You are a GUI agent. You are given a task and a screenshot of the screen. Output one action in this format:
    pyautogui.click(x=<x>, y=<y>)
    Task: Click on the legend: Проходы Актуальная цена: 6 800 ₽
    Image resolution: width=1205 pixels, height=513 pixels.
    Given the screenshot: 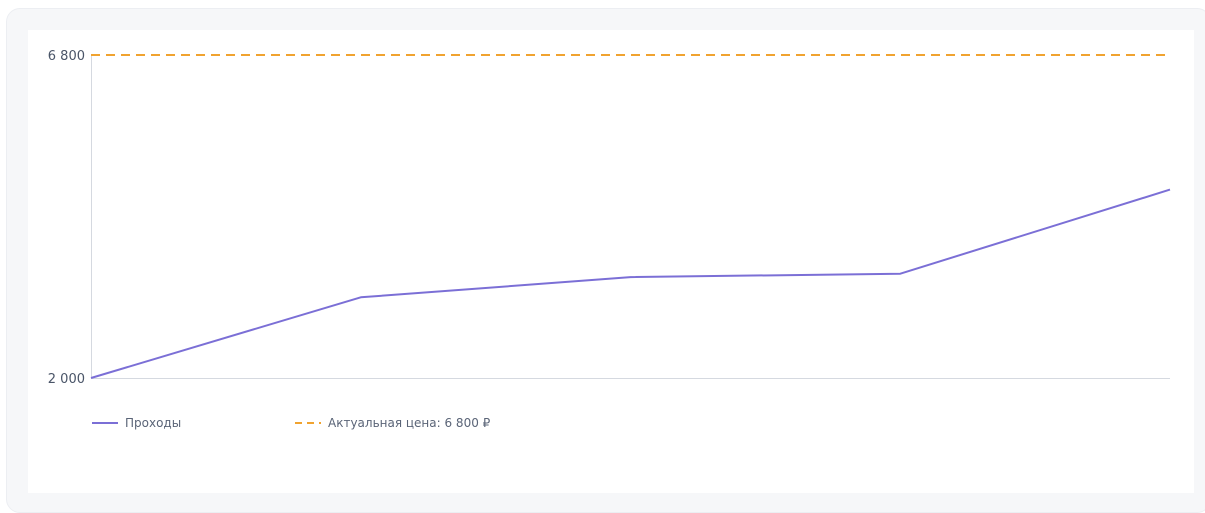 What is the action you would take?
    pyautogui.click(x=291, y=423)
    